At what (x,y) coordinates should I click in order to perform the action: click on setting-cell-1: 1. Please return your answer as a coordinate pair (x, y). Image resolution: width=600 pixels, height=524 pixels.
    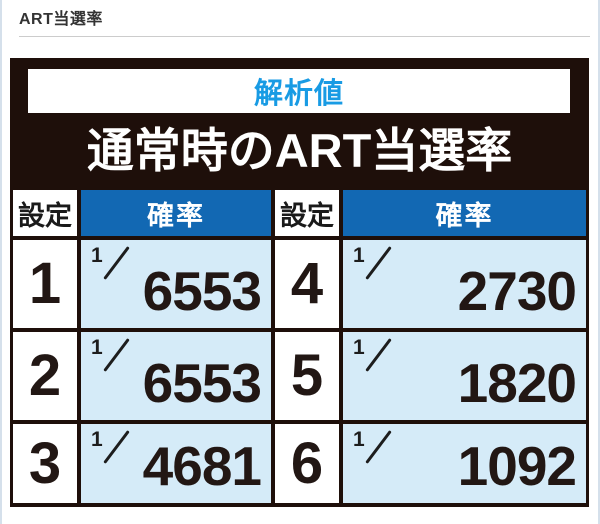
    Looking at the image, I should click on (45, 284).